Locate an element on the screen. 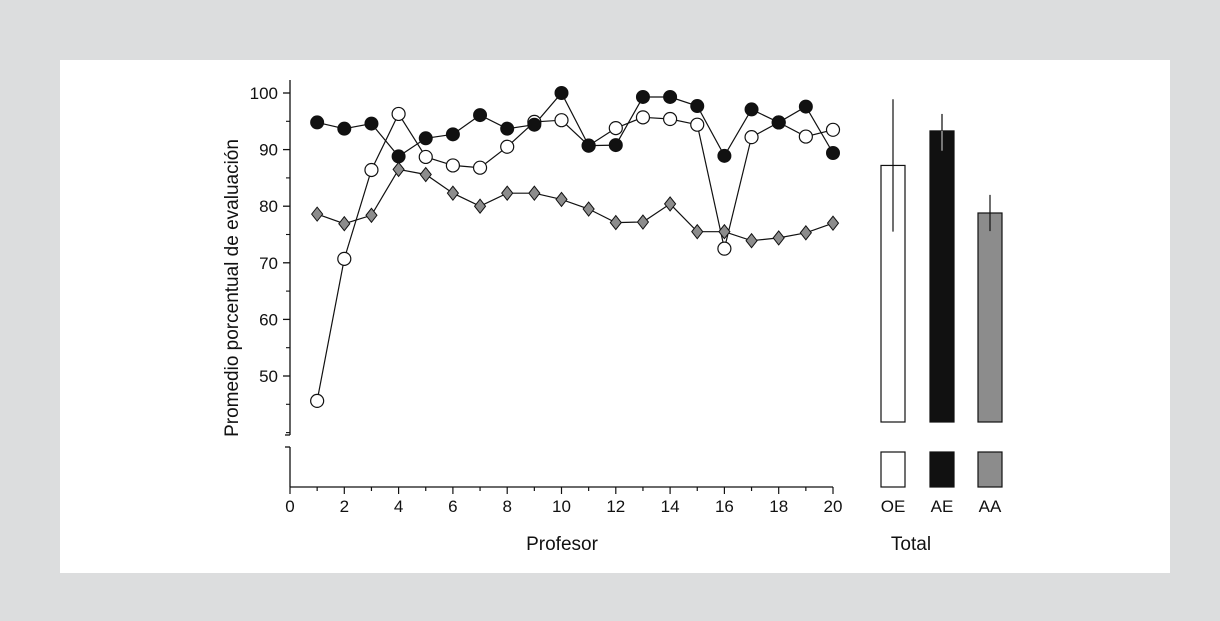 The width and height of the screenshot is (1220, 621). bar-category-label: AE is located at coordinates (942, 506).